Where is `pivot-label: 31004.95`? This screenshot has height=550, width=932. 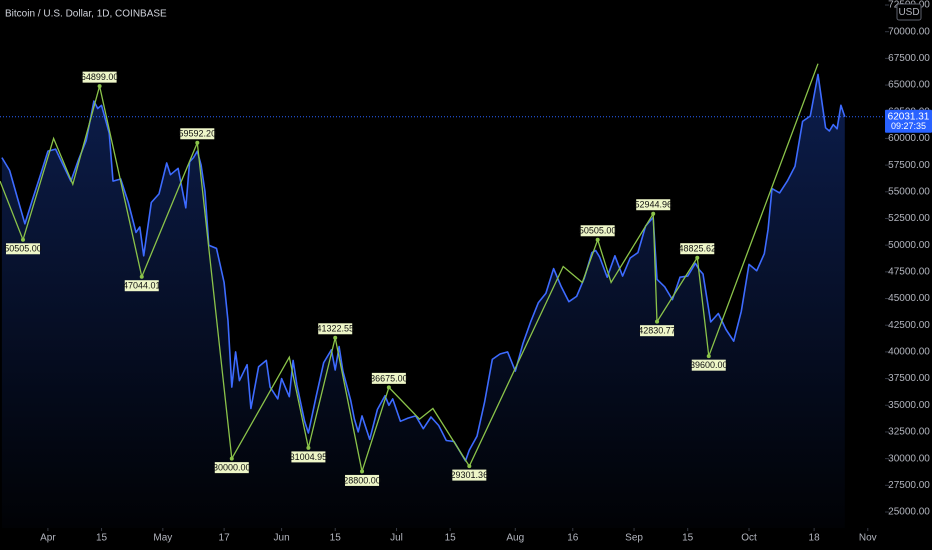
pivot-label: 31004.95 is located at coordinates (309, 457).